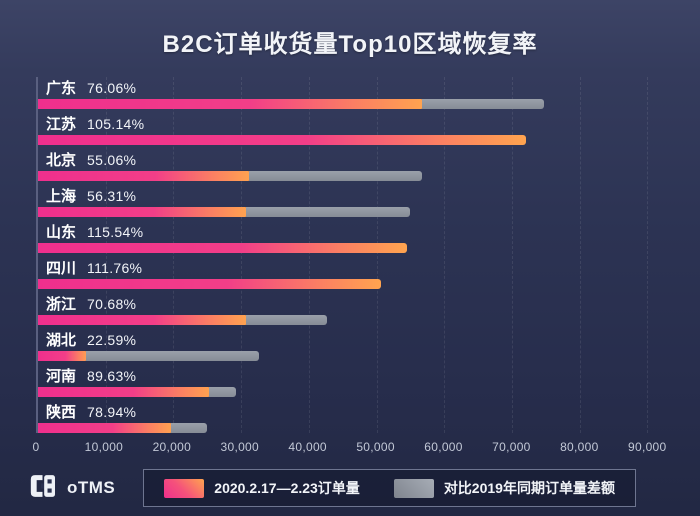 The height and width of the screenshot is (516, 700). What do you see at coordinates (172, 447) in the screenshot?
I see `x-axis-tick-label: 20,000` at bounding box center [172, 447].